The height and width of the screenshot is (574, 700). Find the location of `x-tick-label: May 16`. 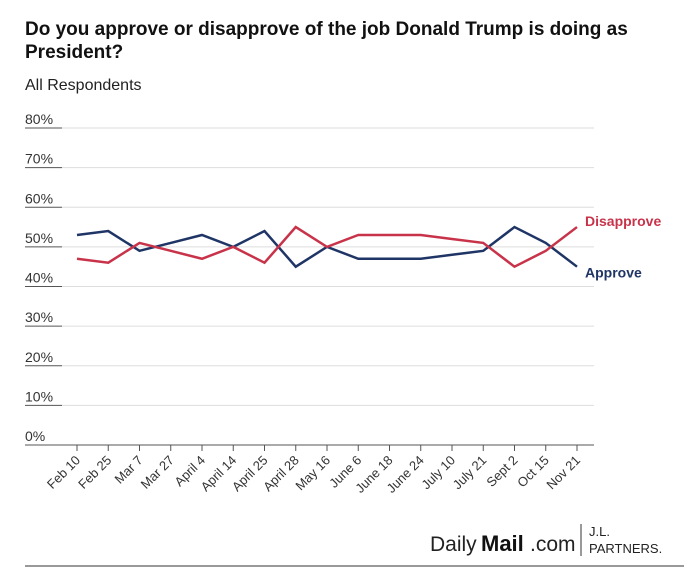

x-tick-label: May 16 is located at coordinates (312, 473).